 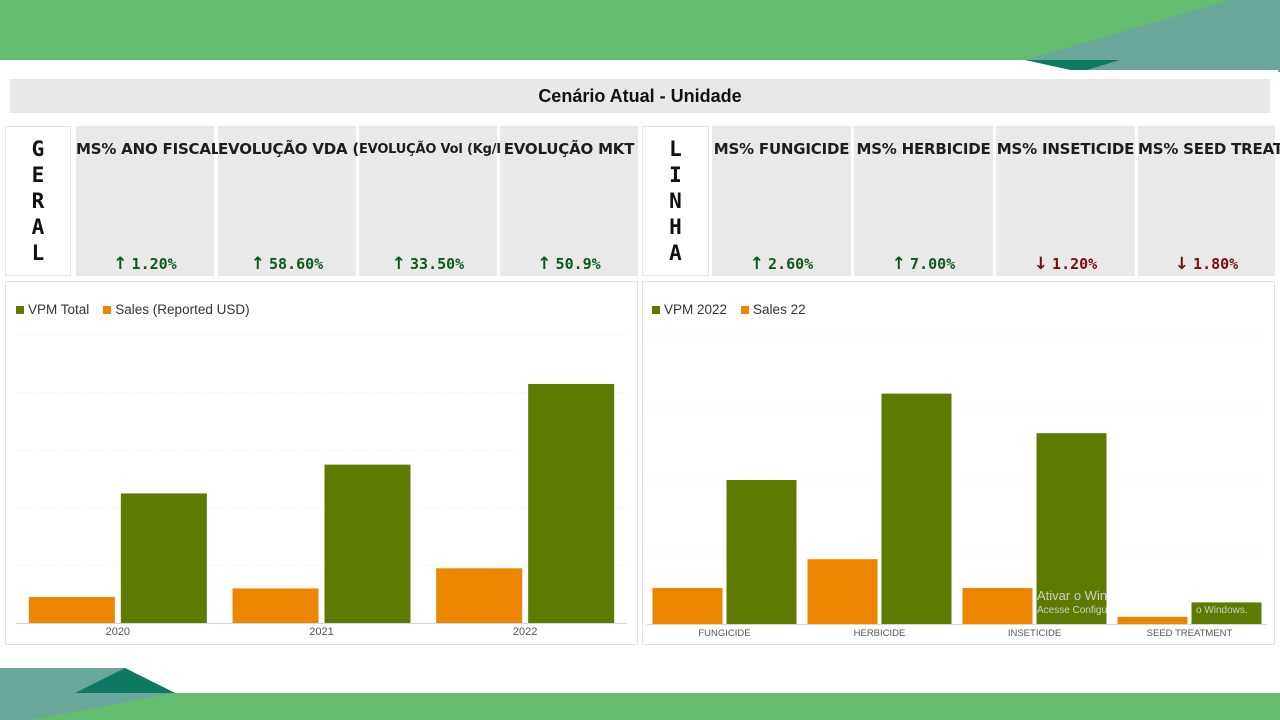 What do you see at coordinates (52, 309) in the screenshot?
I see `legend-vpm-total: VPM Total` at bounding box center [52, 309].